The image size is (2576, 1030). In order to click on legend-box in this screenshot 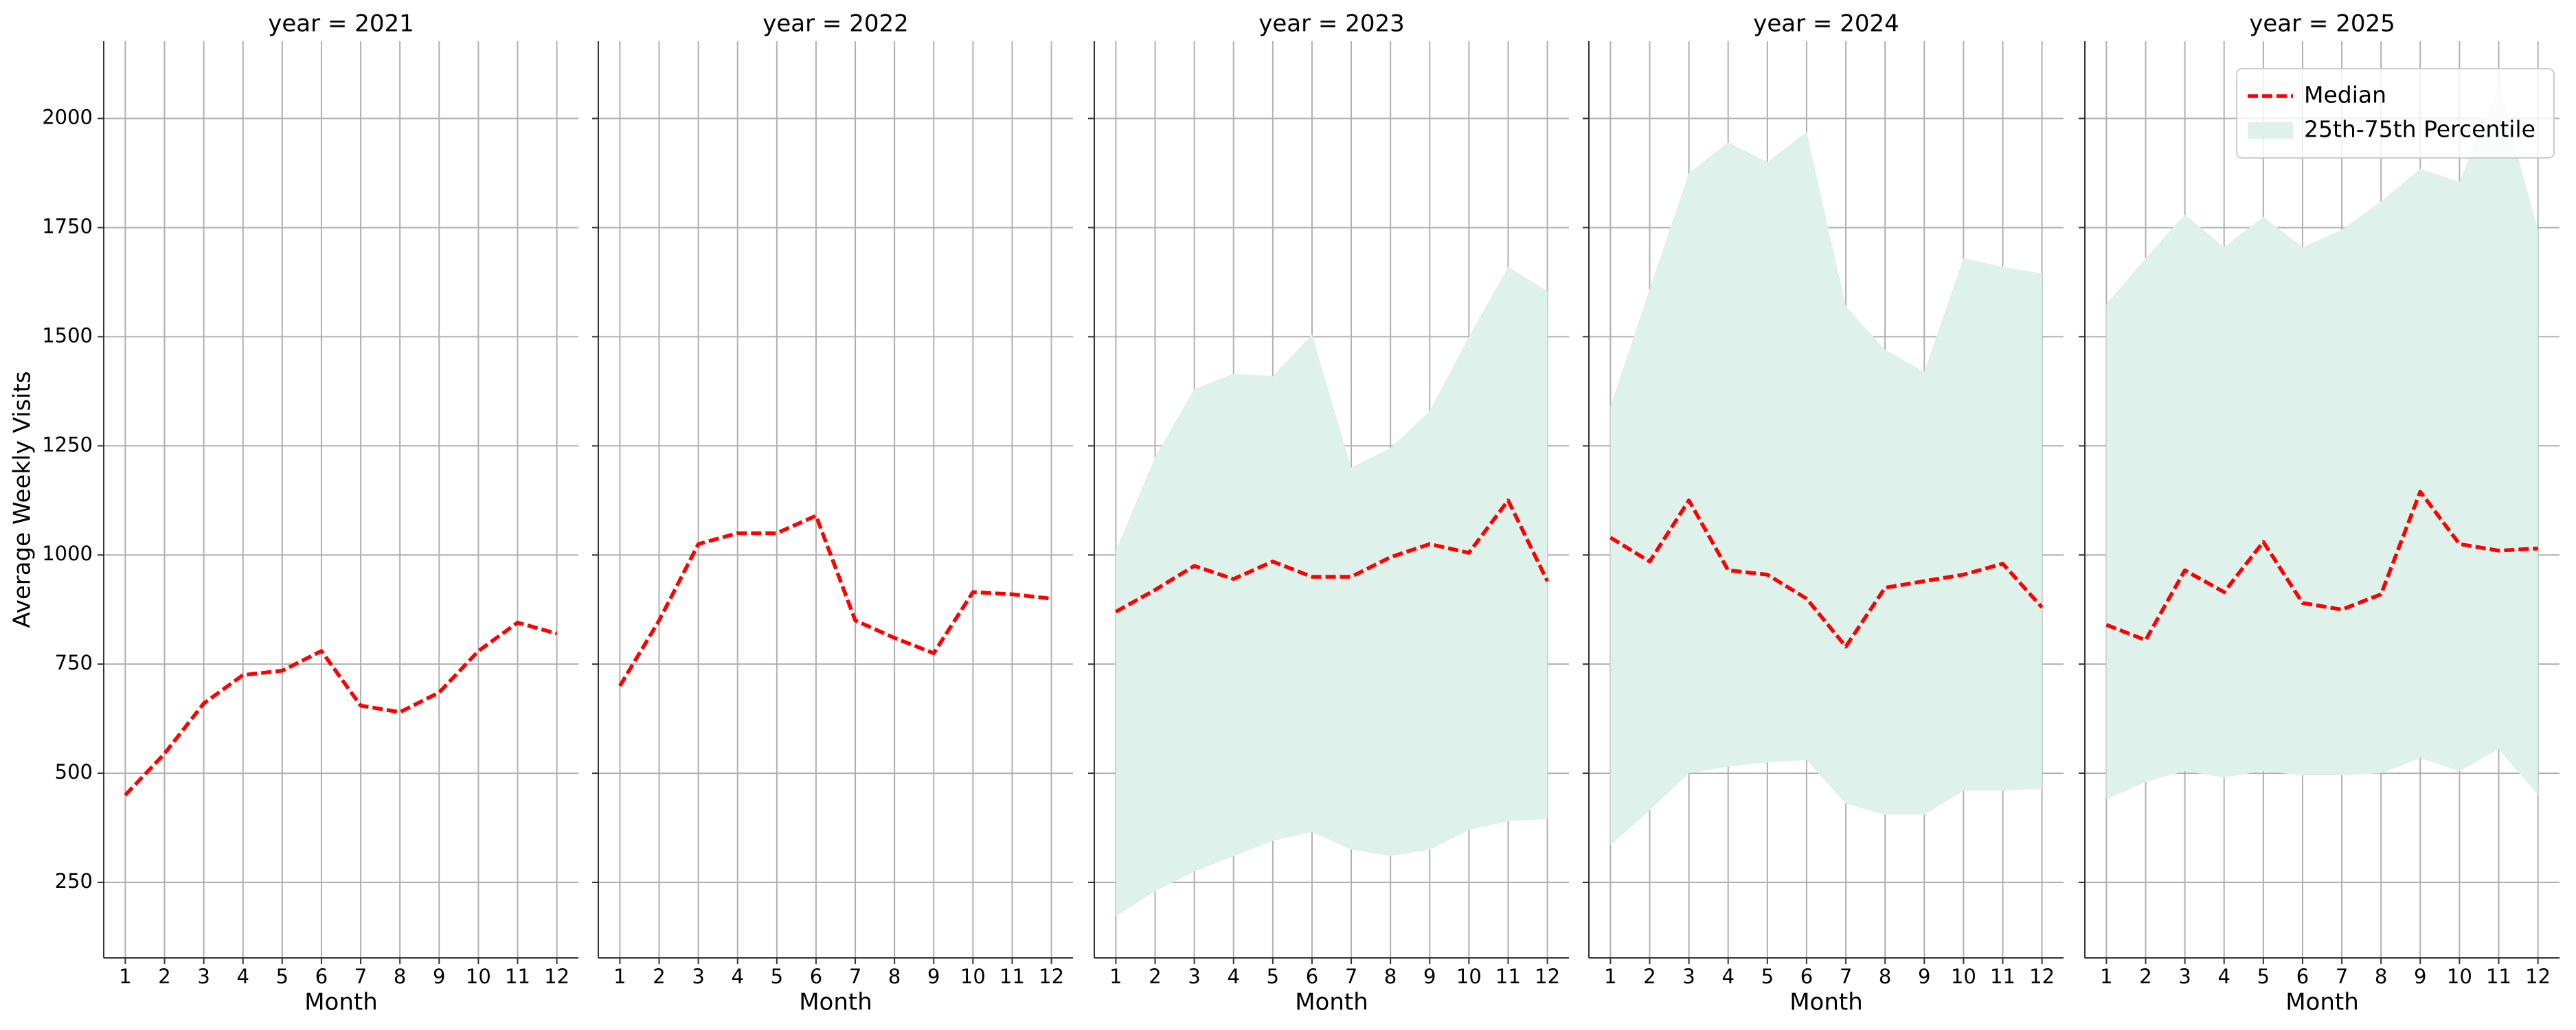, I will do `click(2395, 113)`.